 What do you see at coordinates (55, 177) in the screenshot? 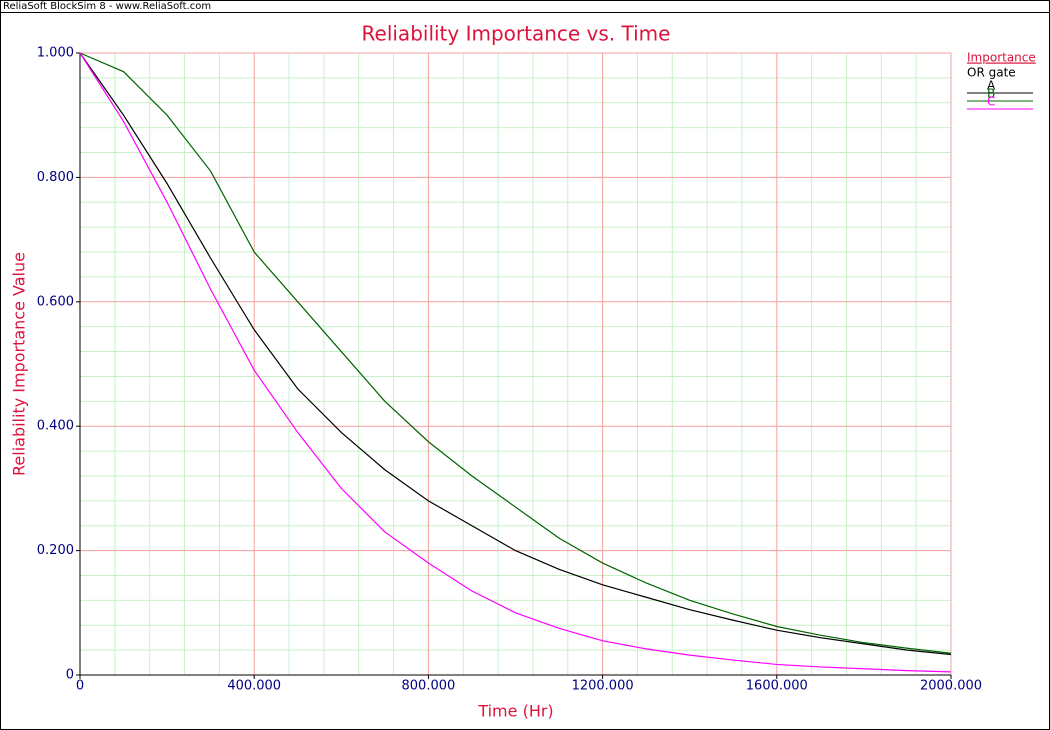
I see `y-tick-label: 0.800` at bounding box center [55, 177].